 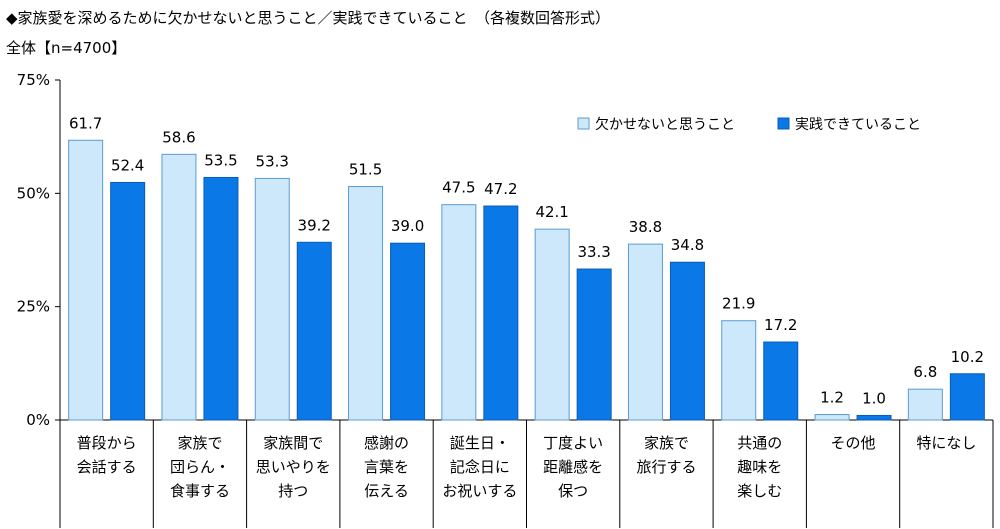 What do you see at coordinates (749, 125) in the screenshot?
I see `legend: 欠かせないと思うこと 実践できていること` at bounding box center [749, 125].